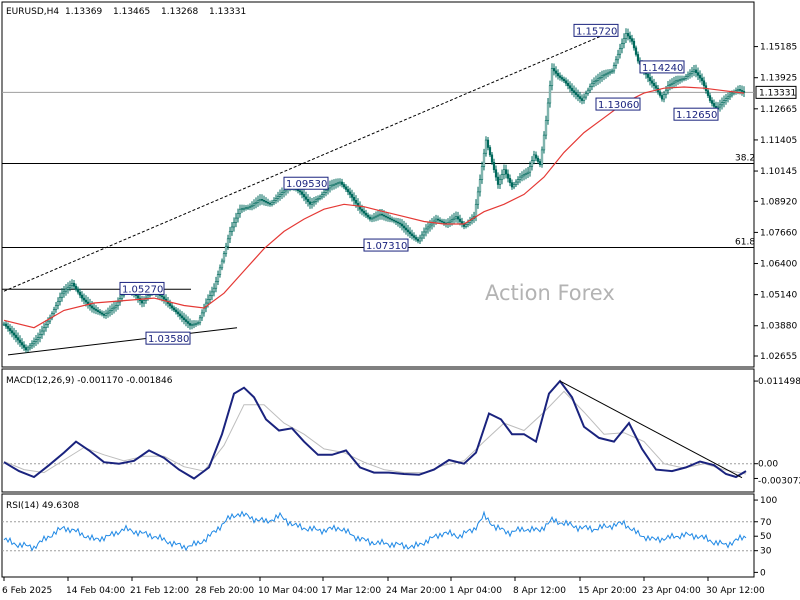  Describe the element at coordinates (651, 429) in the screenshot. I see `macd-trendline` at that location.